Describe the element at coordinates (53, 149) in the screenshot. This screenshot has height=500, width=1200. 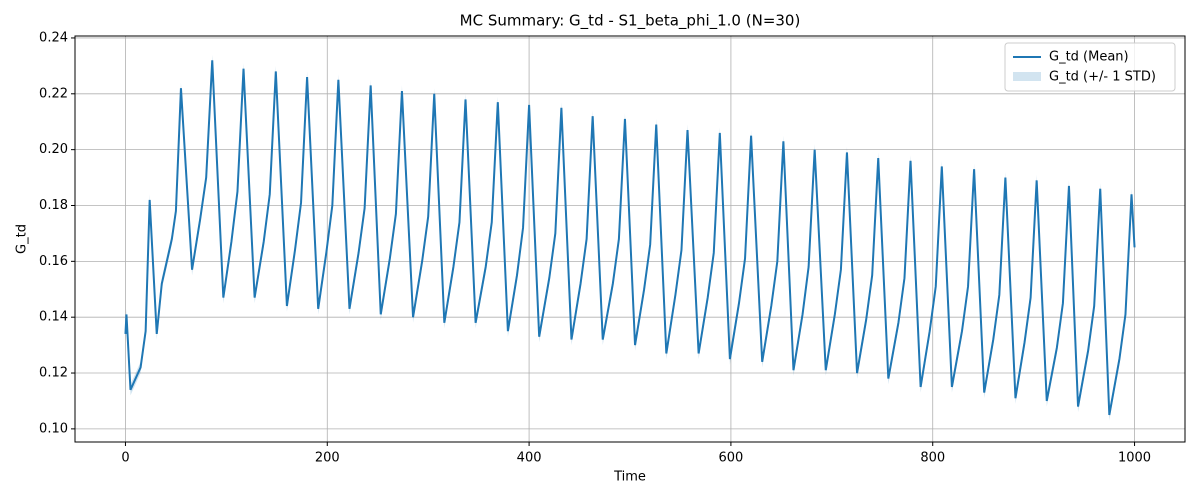
I see `y-tick-label: 0.20` at that location.